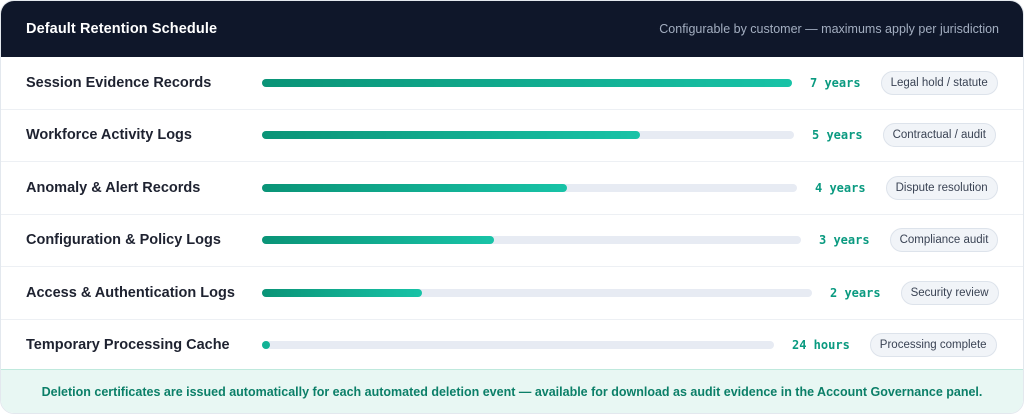 This screenshot has width=1024, height=414. Describe the element at coordinates (122, 29) in the screenshot. I see `card-title: Default Retention Schedule` at that location.